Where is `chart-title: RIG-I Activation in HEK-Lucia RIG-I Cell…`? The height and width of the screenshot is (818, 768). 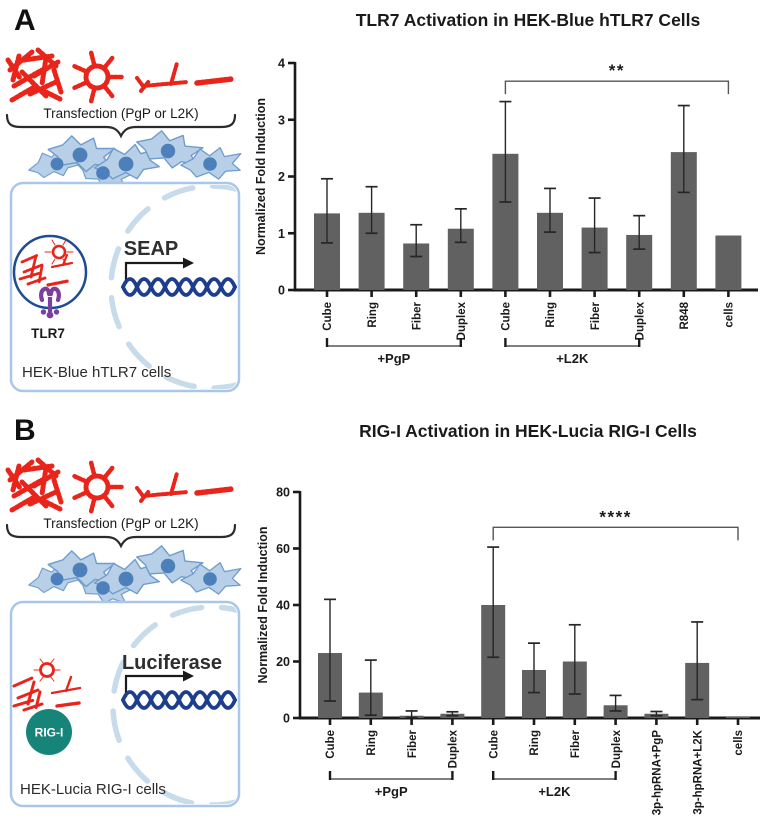 chart-title: RIG-I Activation in HEK-Lucia RIG-I Cell… is located at coordinates (528, 431).